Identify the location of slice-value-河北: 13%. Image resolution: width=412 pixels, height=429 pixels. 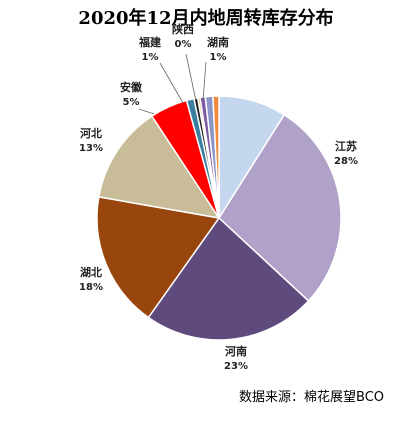
(91, 148).